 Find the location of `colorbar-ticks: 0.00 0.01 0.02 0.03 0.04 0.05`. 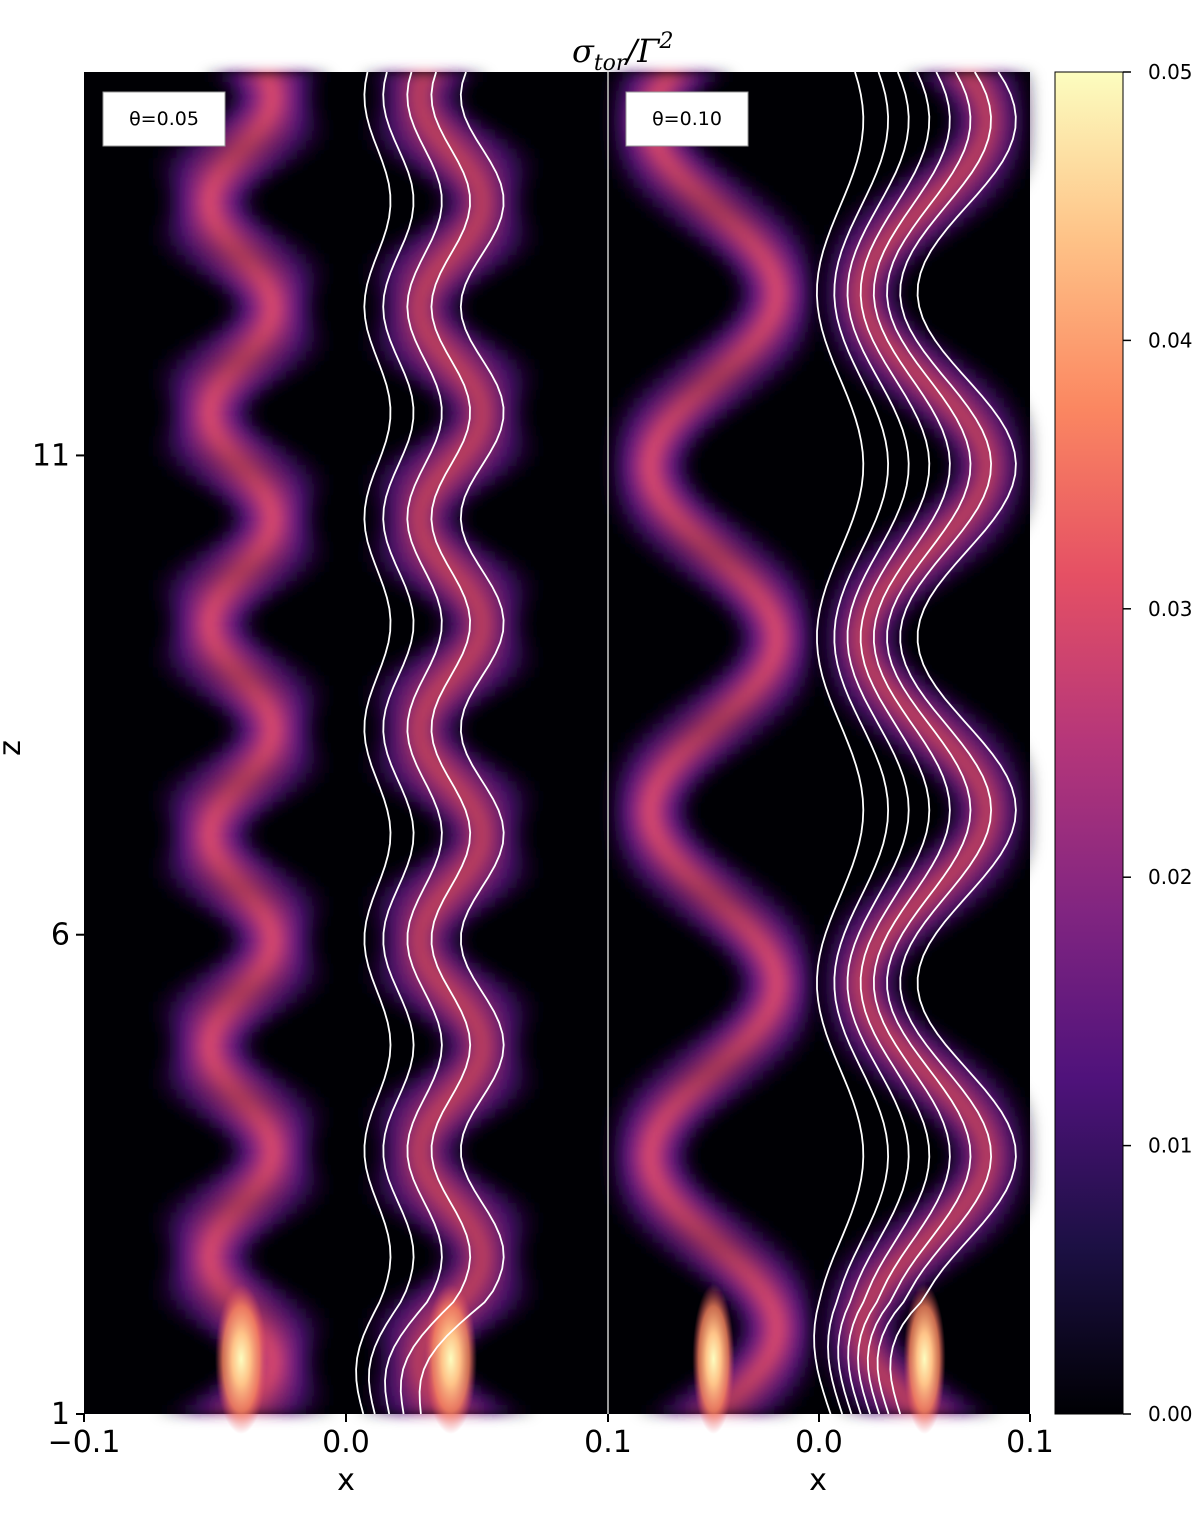

colorbar-ticks: 0.00 0.01 0.02 0.03 0.04 0.05 is located at coordinates (1158, 743).